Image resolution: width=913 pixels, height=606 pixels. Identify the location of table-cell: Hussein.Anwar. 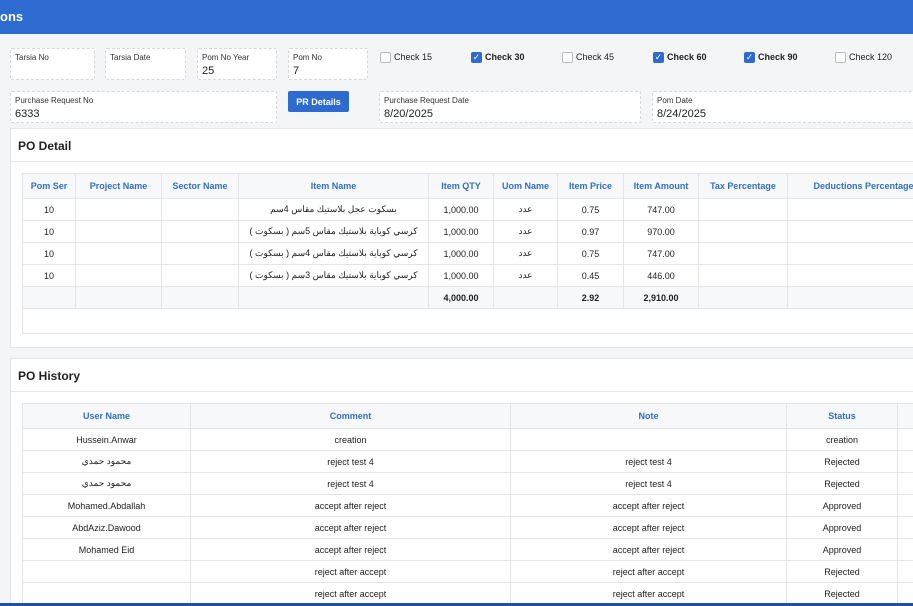
(106, 440).